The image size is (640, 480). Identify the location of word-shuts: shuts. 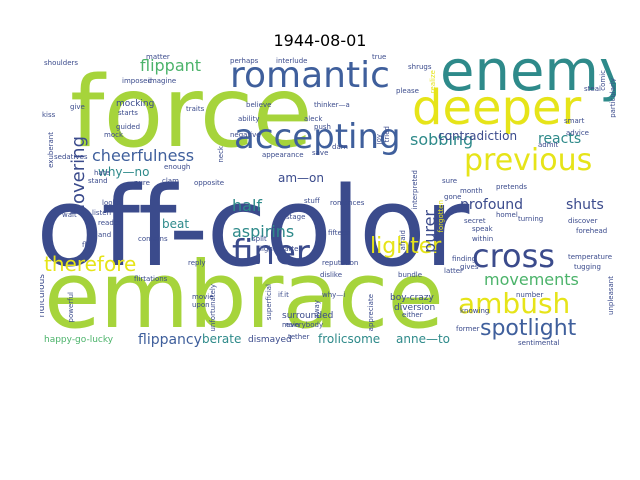
(585, 205).